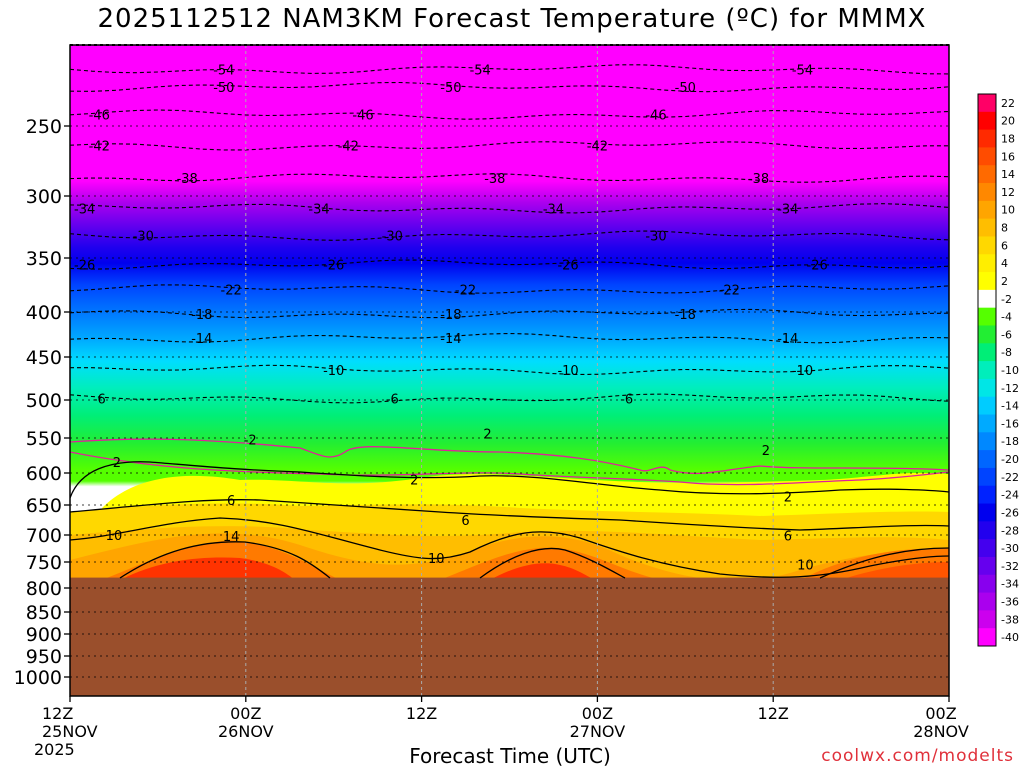 This screenshot has width=1024, height=768. Describe the element at coordinates (917, 756) in the screenshot. I see `credit-link: coolwx.com/modelts` at that location.